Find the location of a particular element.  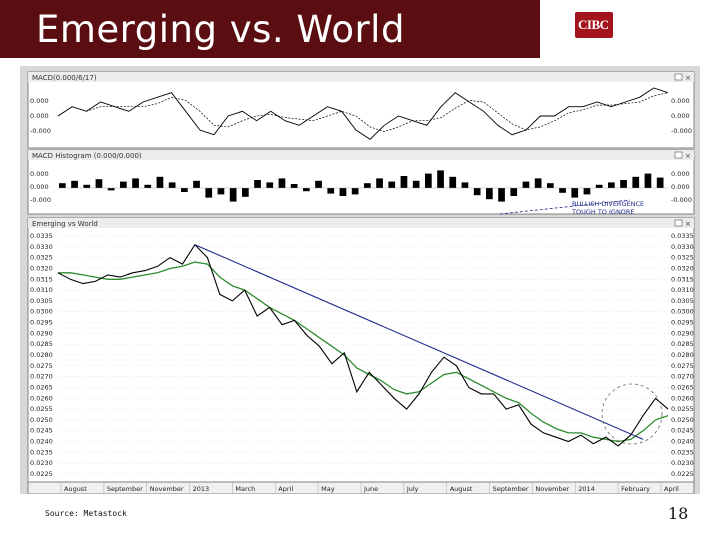

price-y-tick: 0.0235 is located at coordinates (41, 452).